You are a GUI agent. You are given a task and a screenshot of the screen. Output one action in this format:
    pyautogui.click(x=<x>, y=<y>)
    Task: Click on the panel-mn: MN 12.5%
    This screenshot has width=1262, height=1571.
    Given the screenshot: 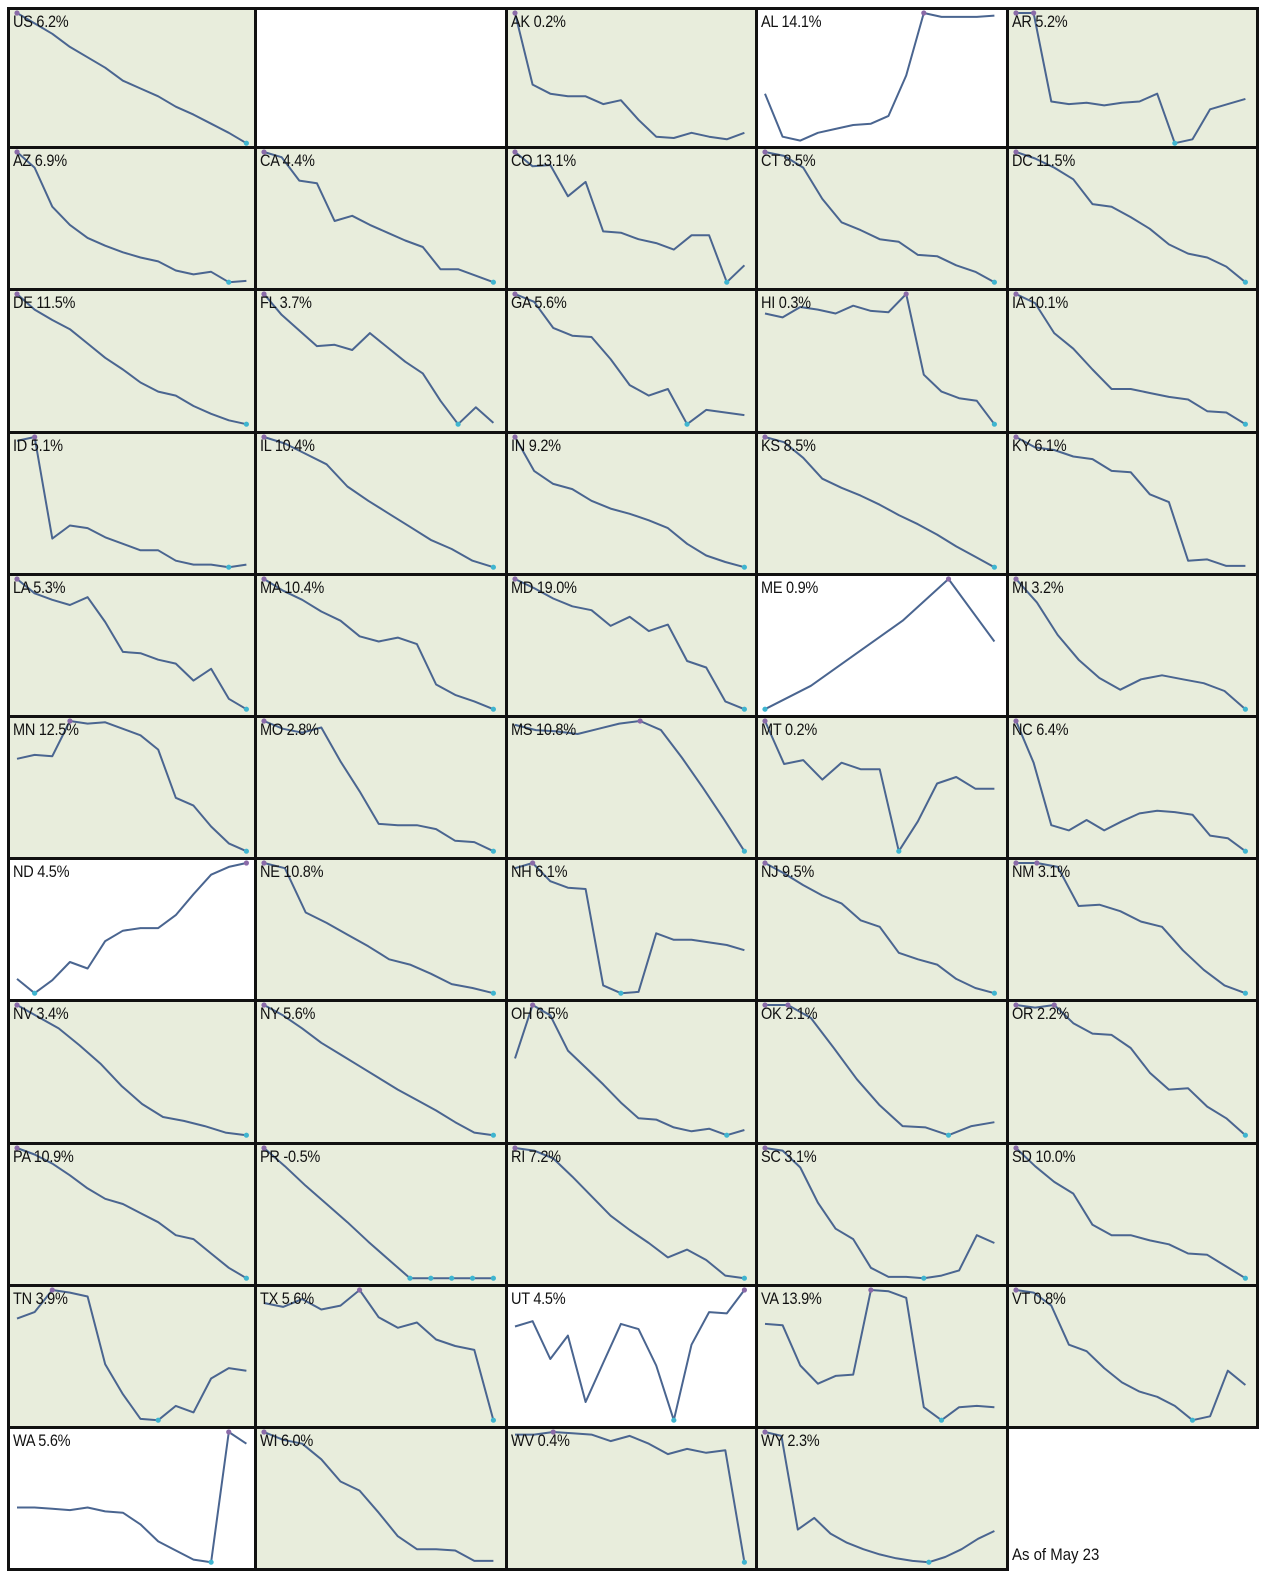 What is the action you would take?
    pyautogui.click(x=132, y=789)
    